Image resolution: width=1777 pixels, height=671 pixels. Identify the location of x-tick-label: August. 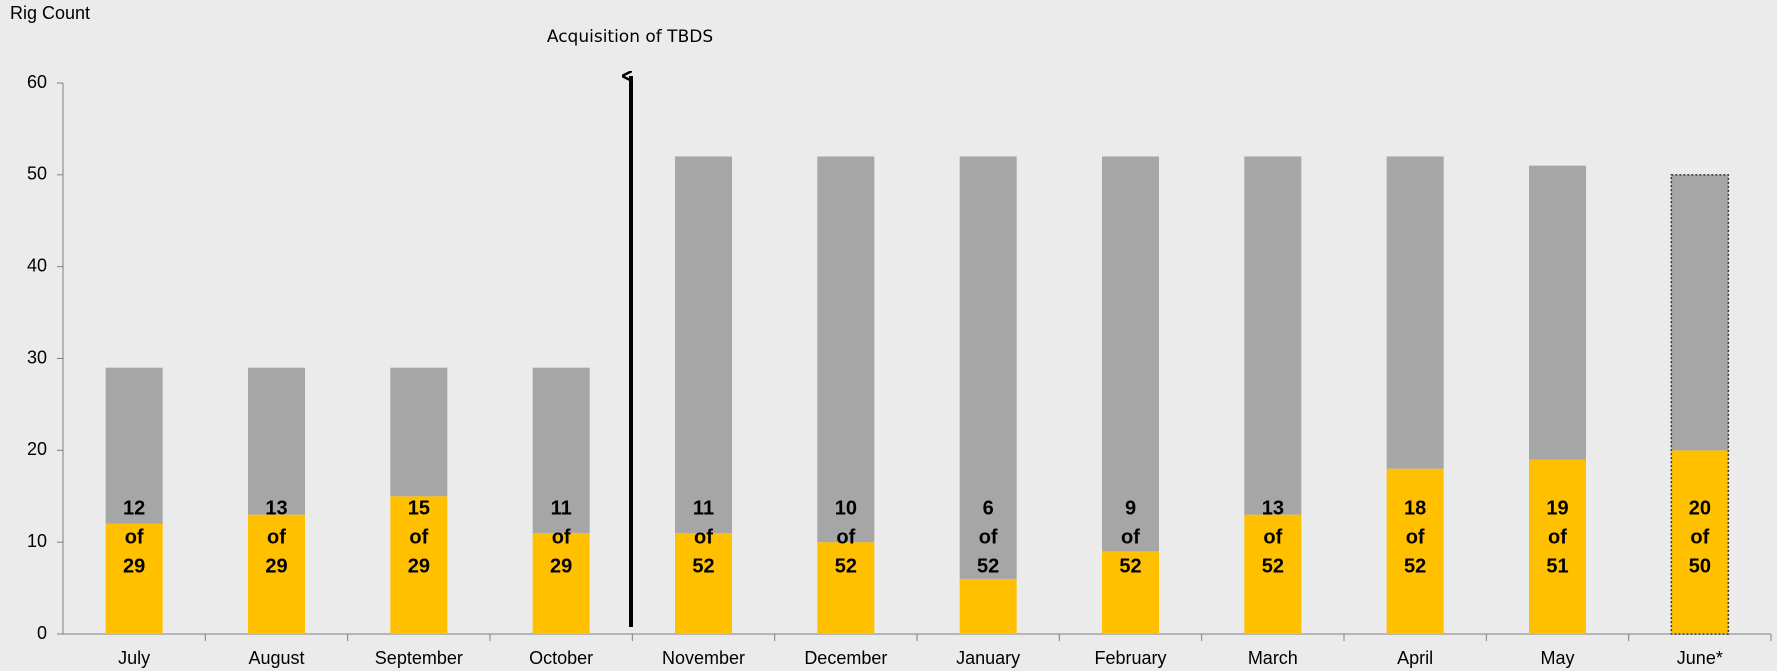
(276, 658).